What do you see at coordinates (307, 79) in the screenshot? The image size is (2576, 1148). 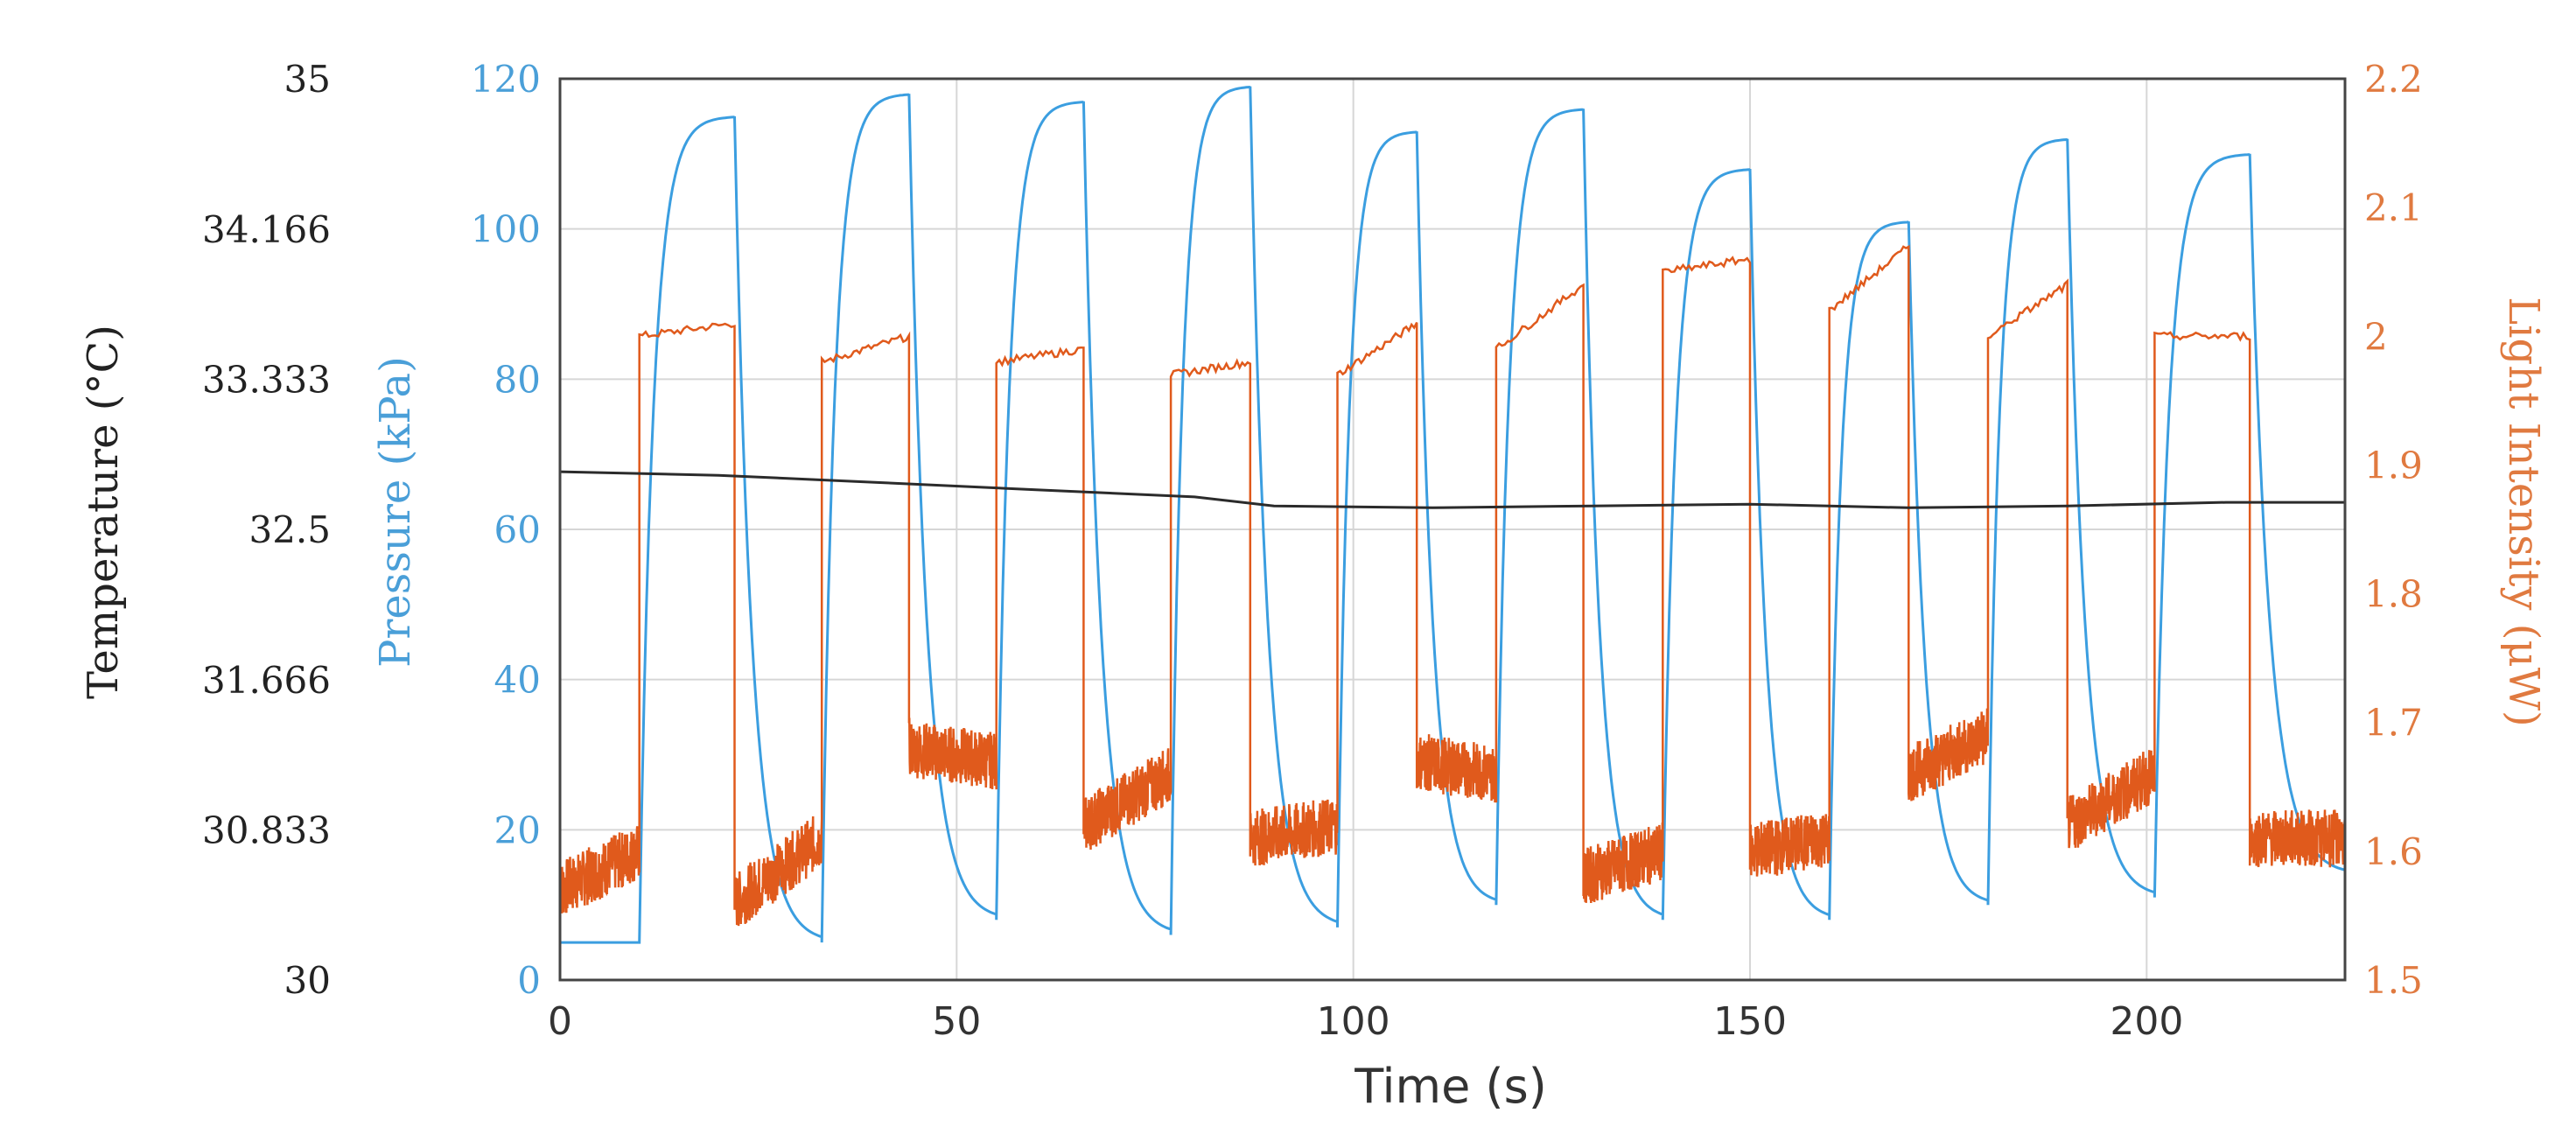 I see `temperature-tick-label: 35` at bounding box center [307, 79].